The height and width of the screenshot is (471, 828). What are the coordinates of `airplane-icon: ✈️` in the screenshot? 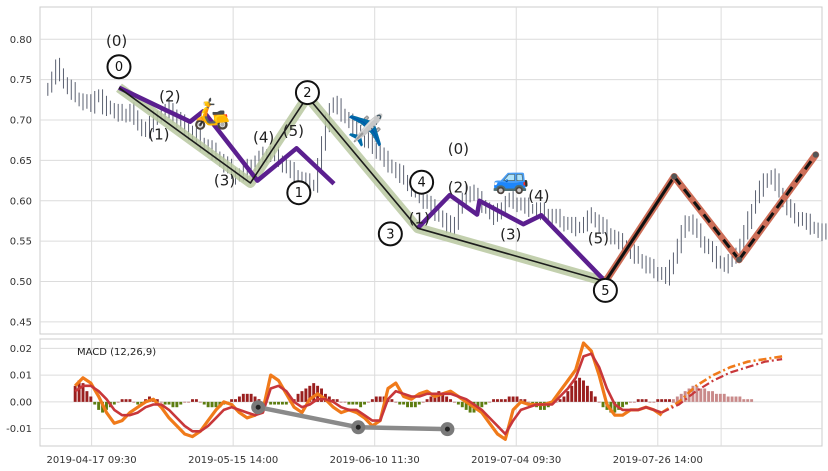 It's located at (365, 130).